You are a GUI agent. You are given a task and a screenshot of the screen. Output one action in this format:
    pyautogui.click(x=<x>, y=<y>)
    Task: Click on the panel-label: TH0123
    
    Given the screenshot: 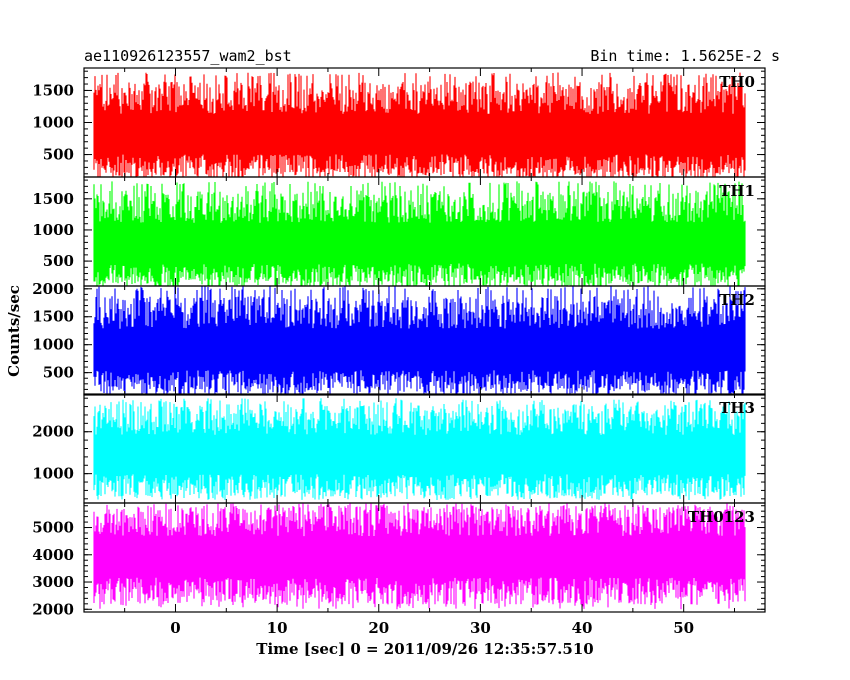 What is the action you would take?
    pyautogui.click(x=721, y=517)
    